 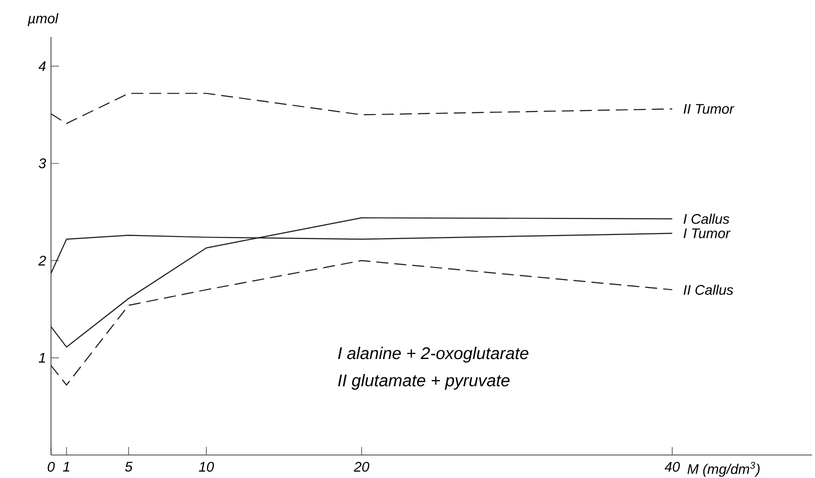 I want to click on x-axis-title: M (mg/dm$^{3}$), so click(x=724, y=469).